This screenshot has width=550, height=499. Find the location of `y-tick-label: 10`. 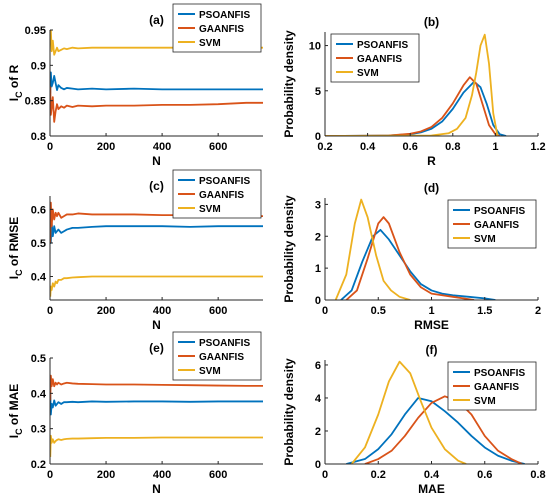

y-tick-label: 10 is located at coordinates (315, 47).